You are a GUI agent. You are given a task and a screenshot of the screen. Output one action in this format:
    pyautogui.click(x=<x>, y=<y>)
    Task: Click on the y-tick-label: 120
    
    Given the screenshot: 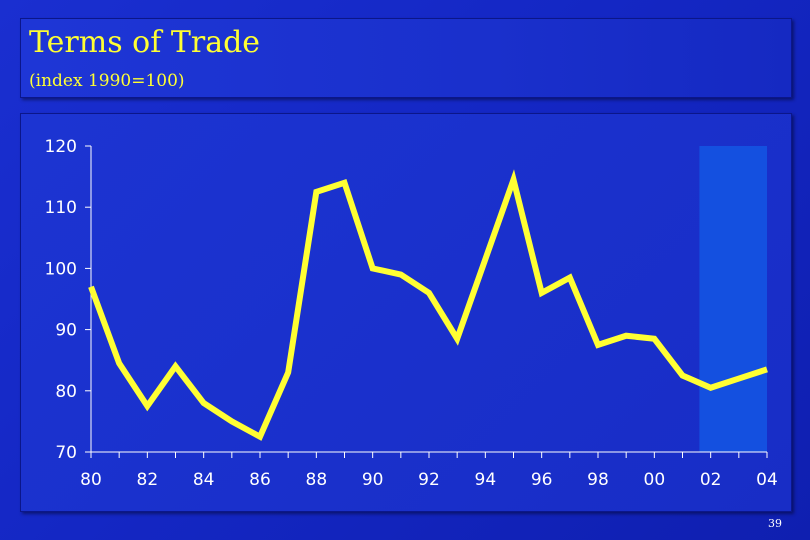 What is the action you would take?
    pyautogui.click(x=61, y=147)
    